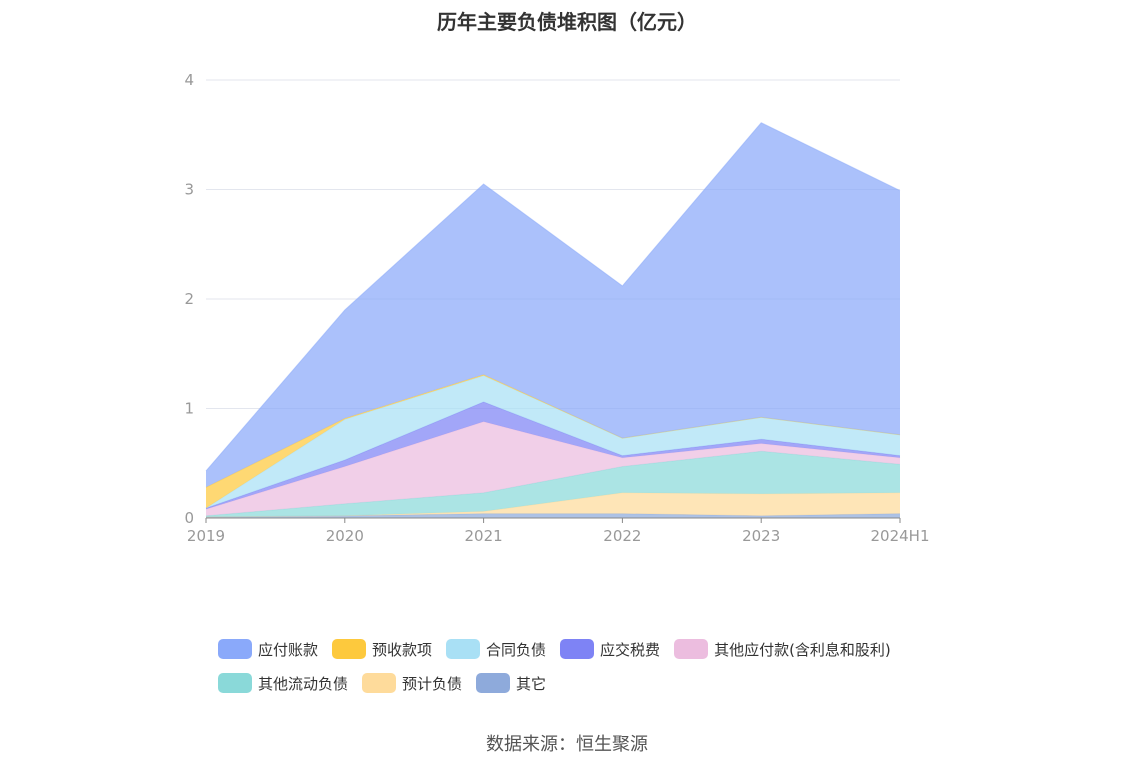 This screenshot has width=1134, height=766. I want to click on series-1-area, so click(553, 504).